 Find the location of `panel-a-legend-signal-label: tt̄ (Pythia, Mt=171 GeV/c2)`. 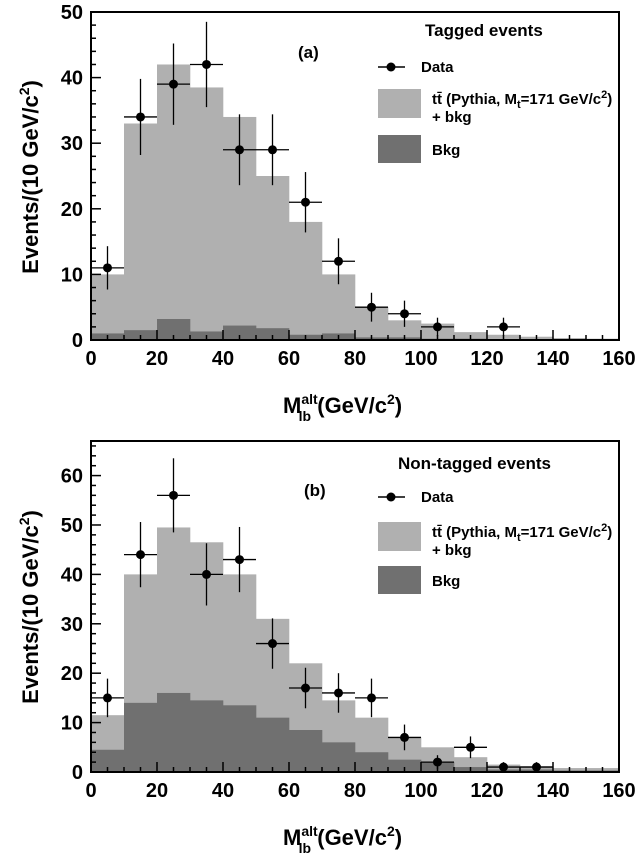

panel-a-legend-signal-label: tt̄ (Pythia, Mt=171 GeV/c2) is located at coordinates (522, 100).